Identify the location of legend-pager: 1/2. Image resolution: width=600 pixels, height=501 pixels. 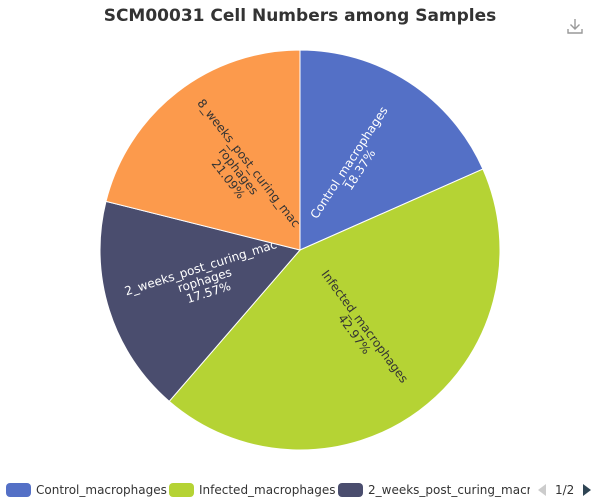
(565, 490).